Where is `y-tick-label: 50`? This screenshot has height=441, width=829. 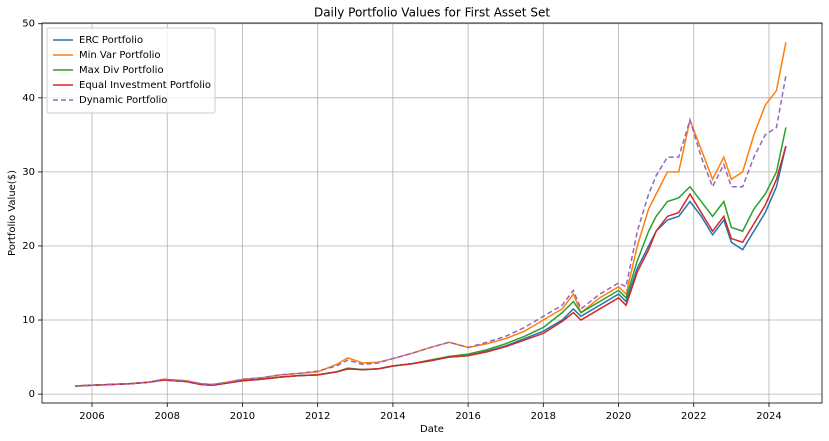
y-tick-label: 50 is located at coordinates (28, 24).